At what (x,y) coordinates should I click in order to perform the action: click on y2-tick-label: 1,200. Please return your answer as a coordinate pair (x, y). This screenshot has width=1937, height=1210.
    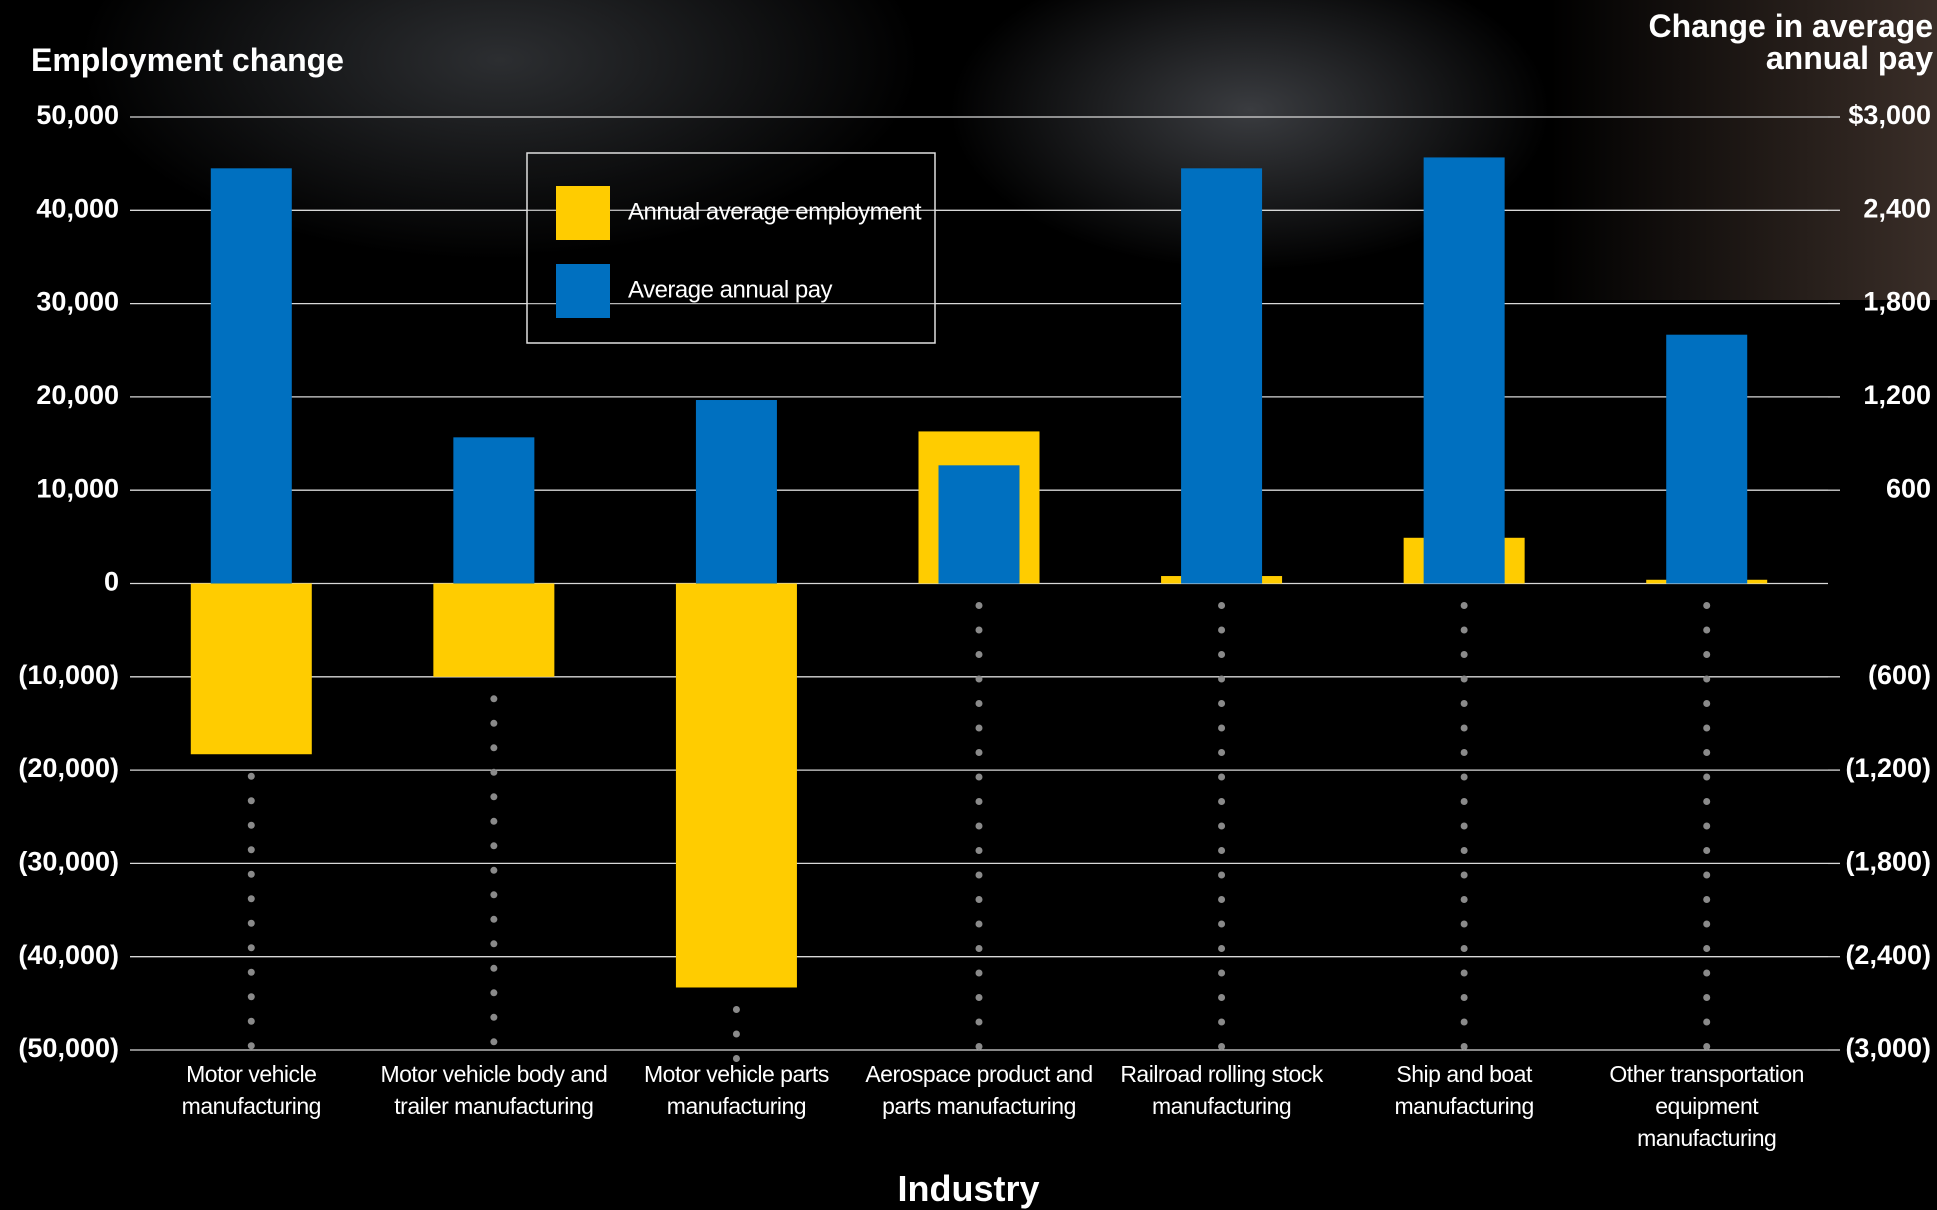
    Looking at the image, I should click on (1897, 395).